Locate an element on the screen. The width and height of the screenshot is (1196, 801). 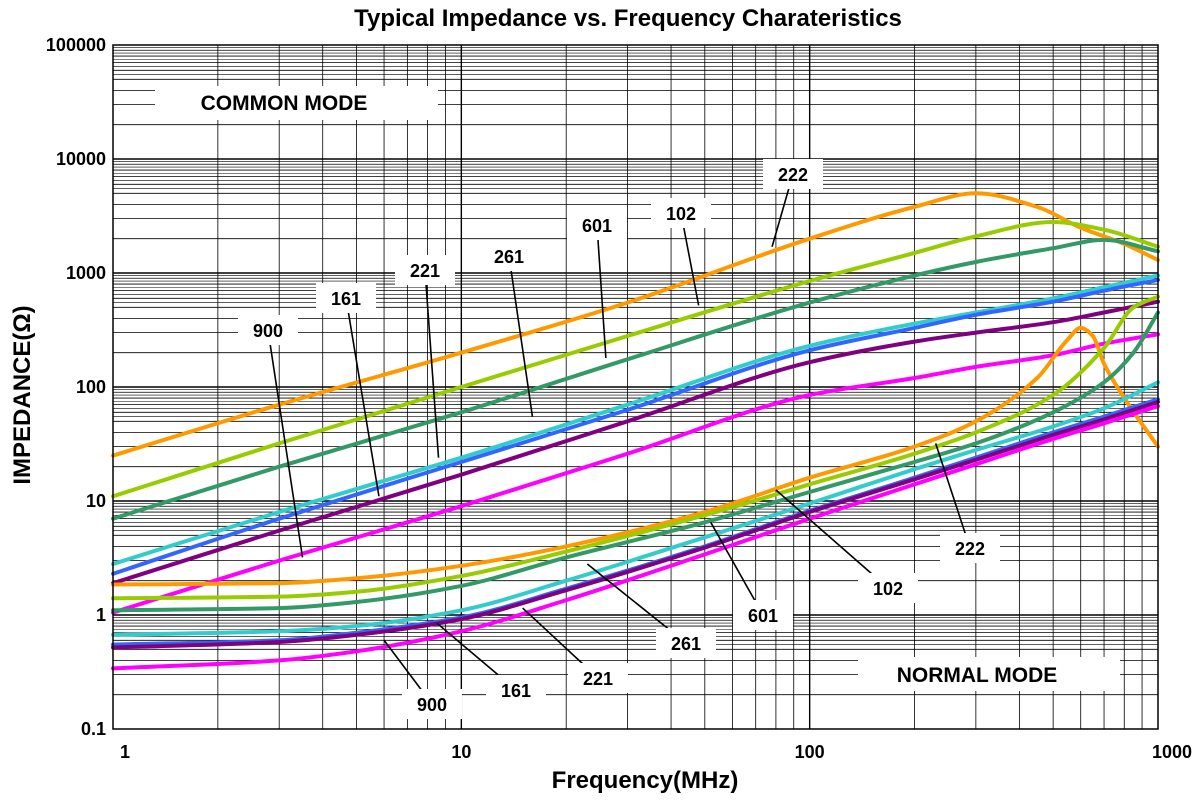
callout-label-common-261: 261 is located at coordinates (509, 257).